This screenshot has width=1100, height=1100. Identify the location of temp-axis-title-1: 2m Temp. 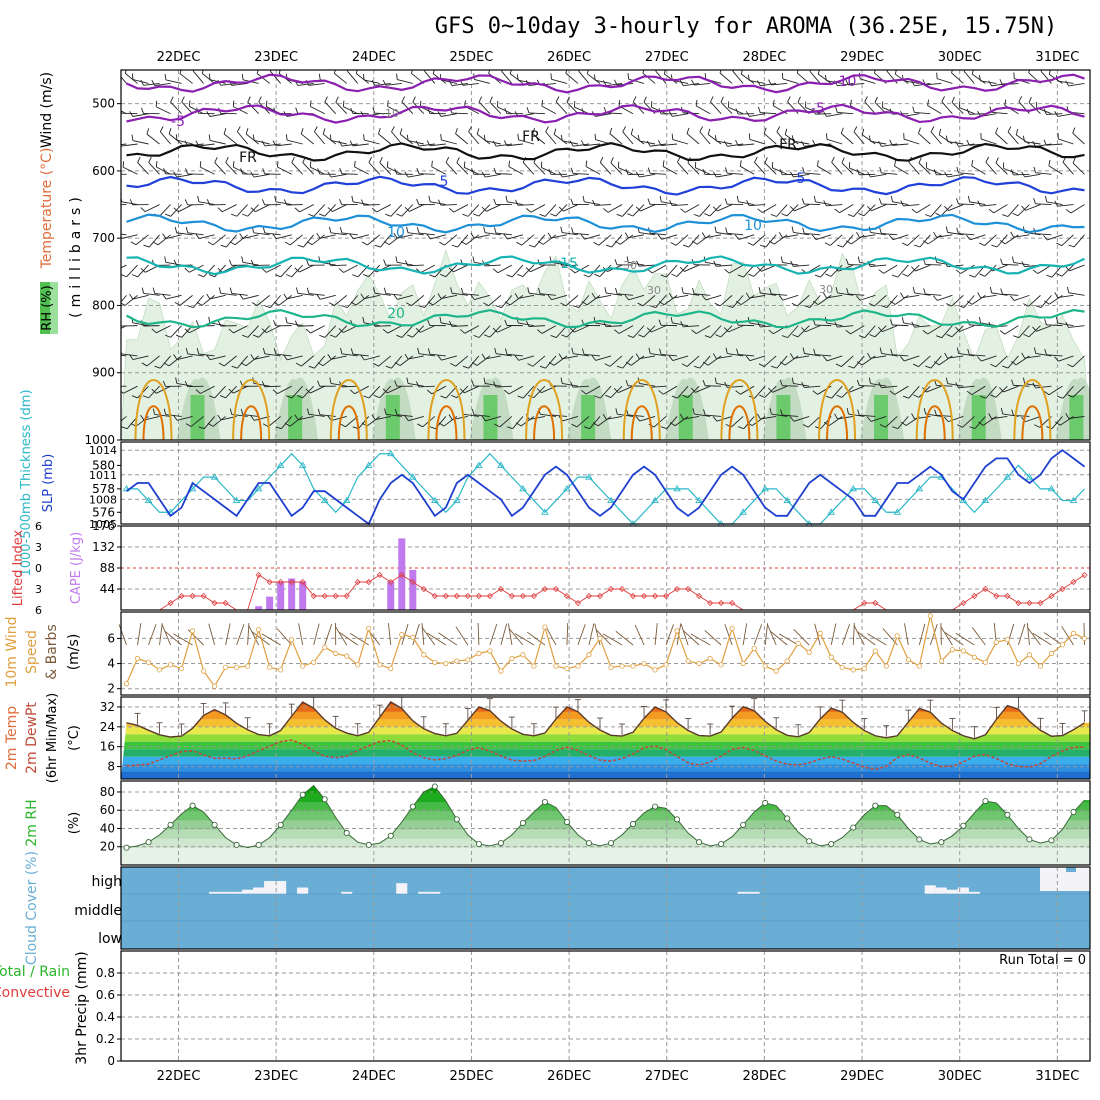
(12, 738).